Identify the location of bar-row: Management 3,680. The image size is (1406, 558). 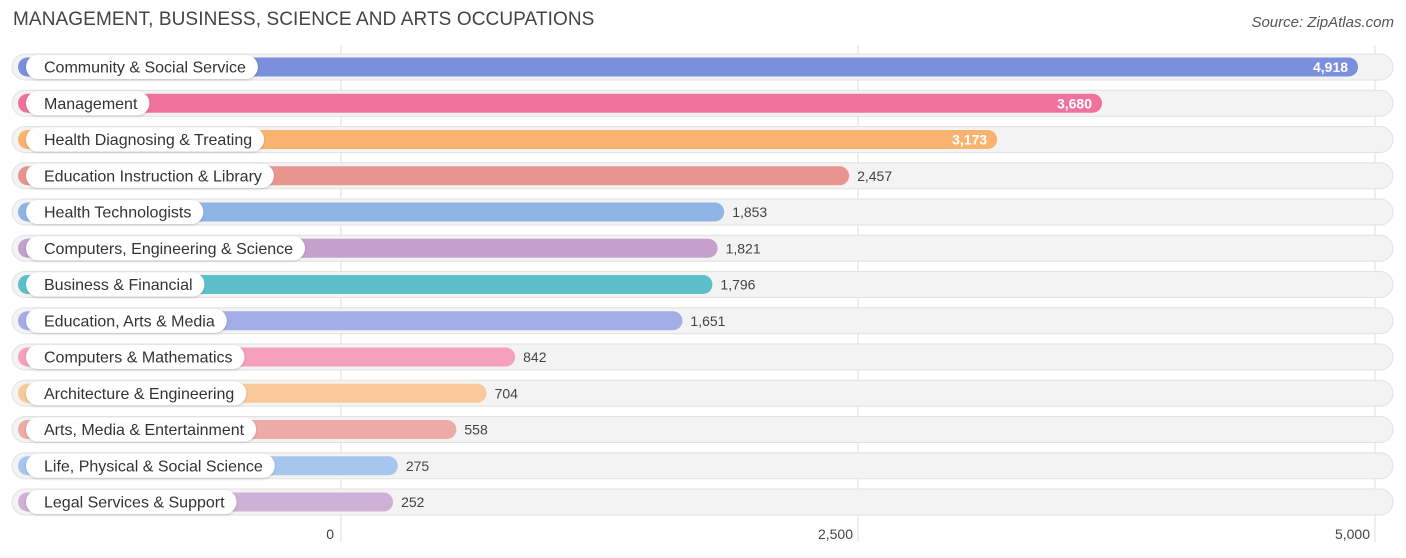
(702, 103).